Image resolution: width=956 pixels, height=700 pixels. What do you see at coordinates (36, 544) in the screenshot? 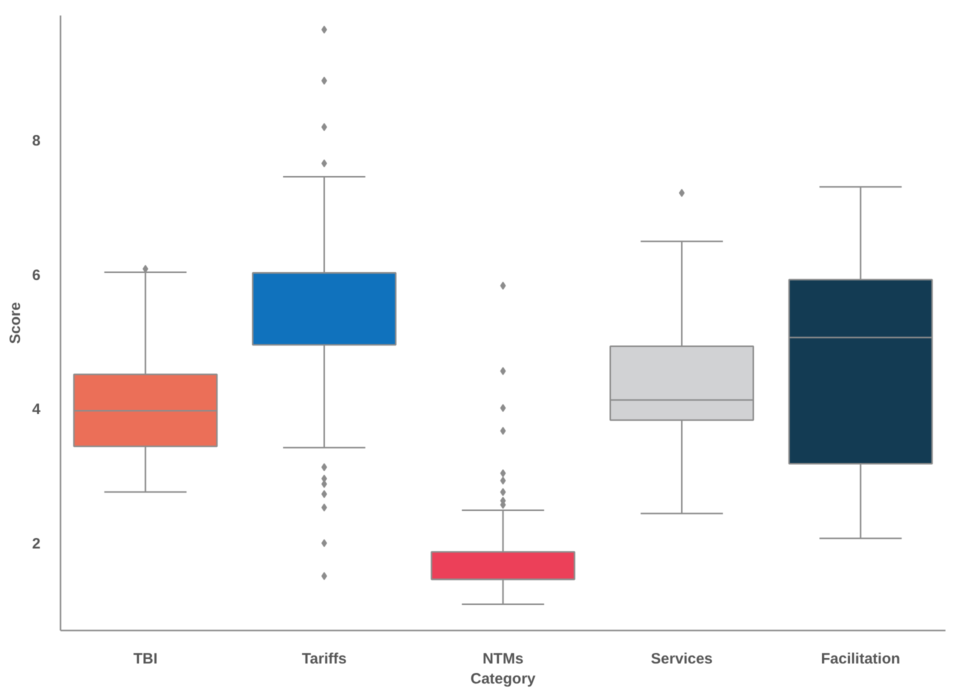
I see `y-tick-label: 2` at bounding box center [36, 544].